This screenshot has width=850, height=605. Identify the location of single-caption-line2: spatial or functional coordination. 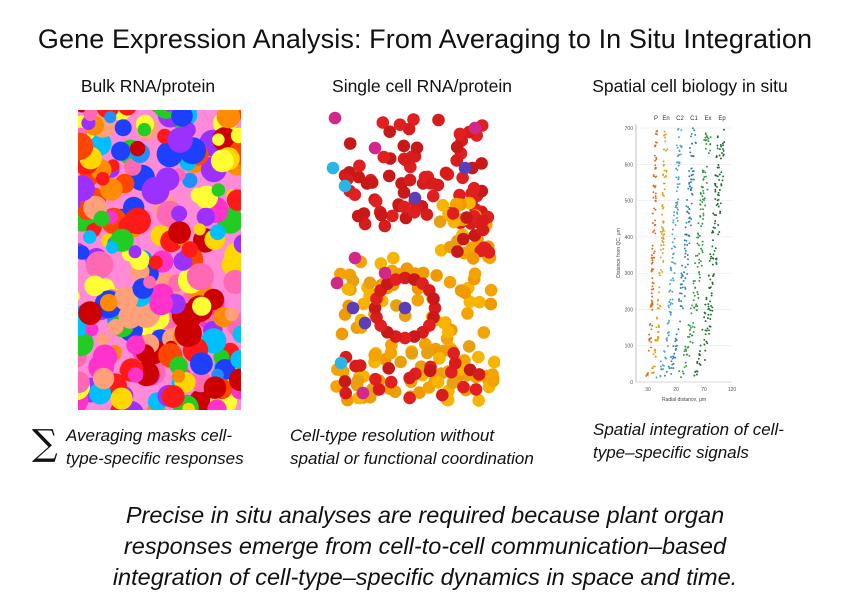
(412, 458).